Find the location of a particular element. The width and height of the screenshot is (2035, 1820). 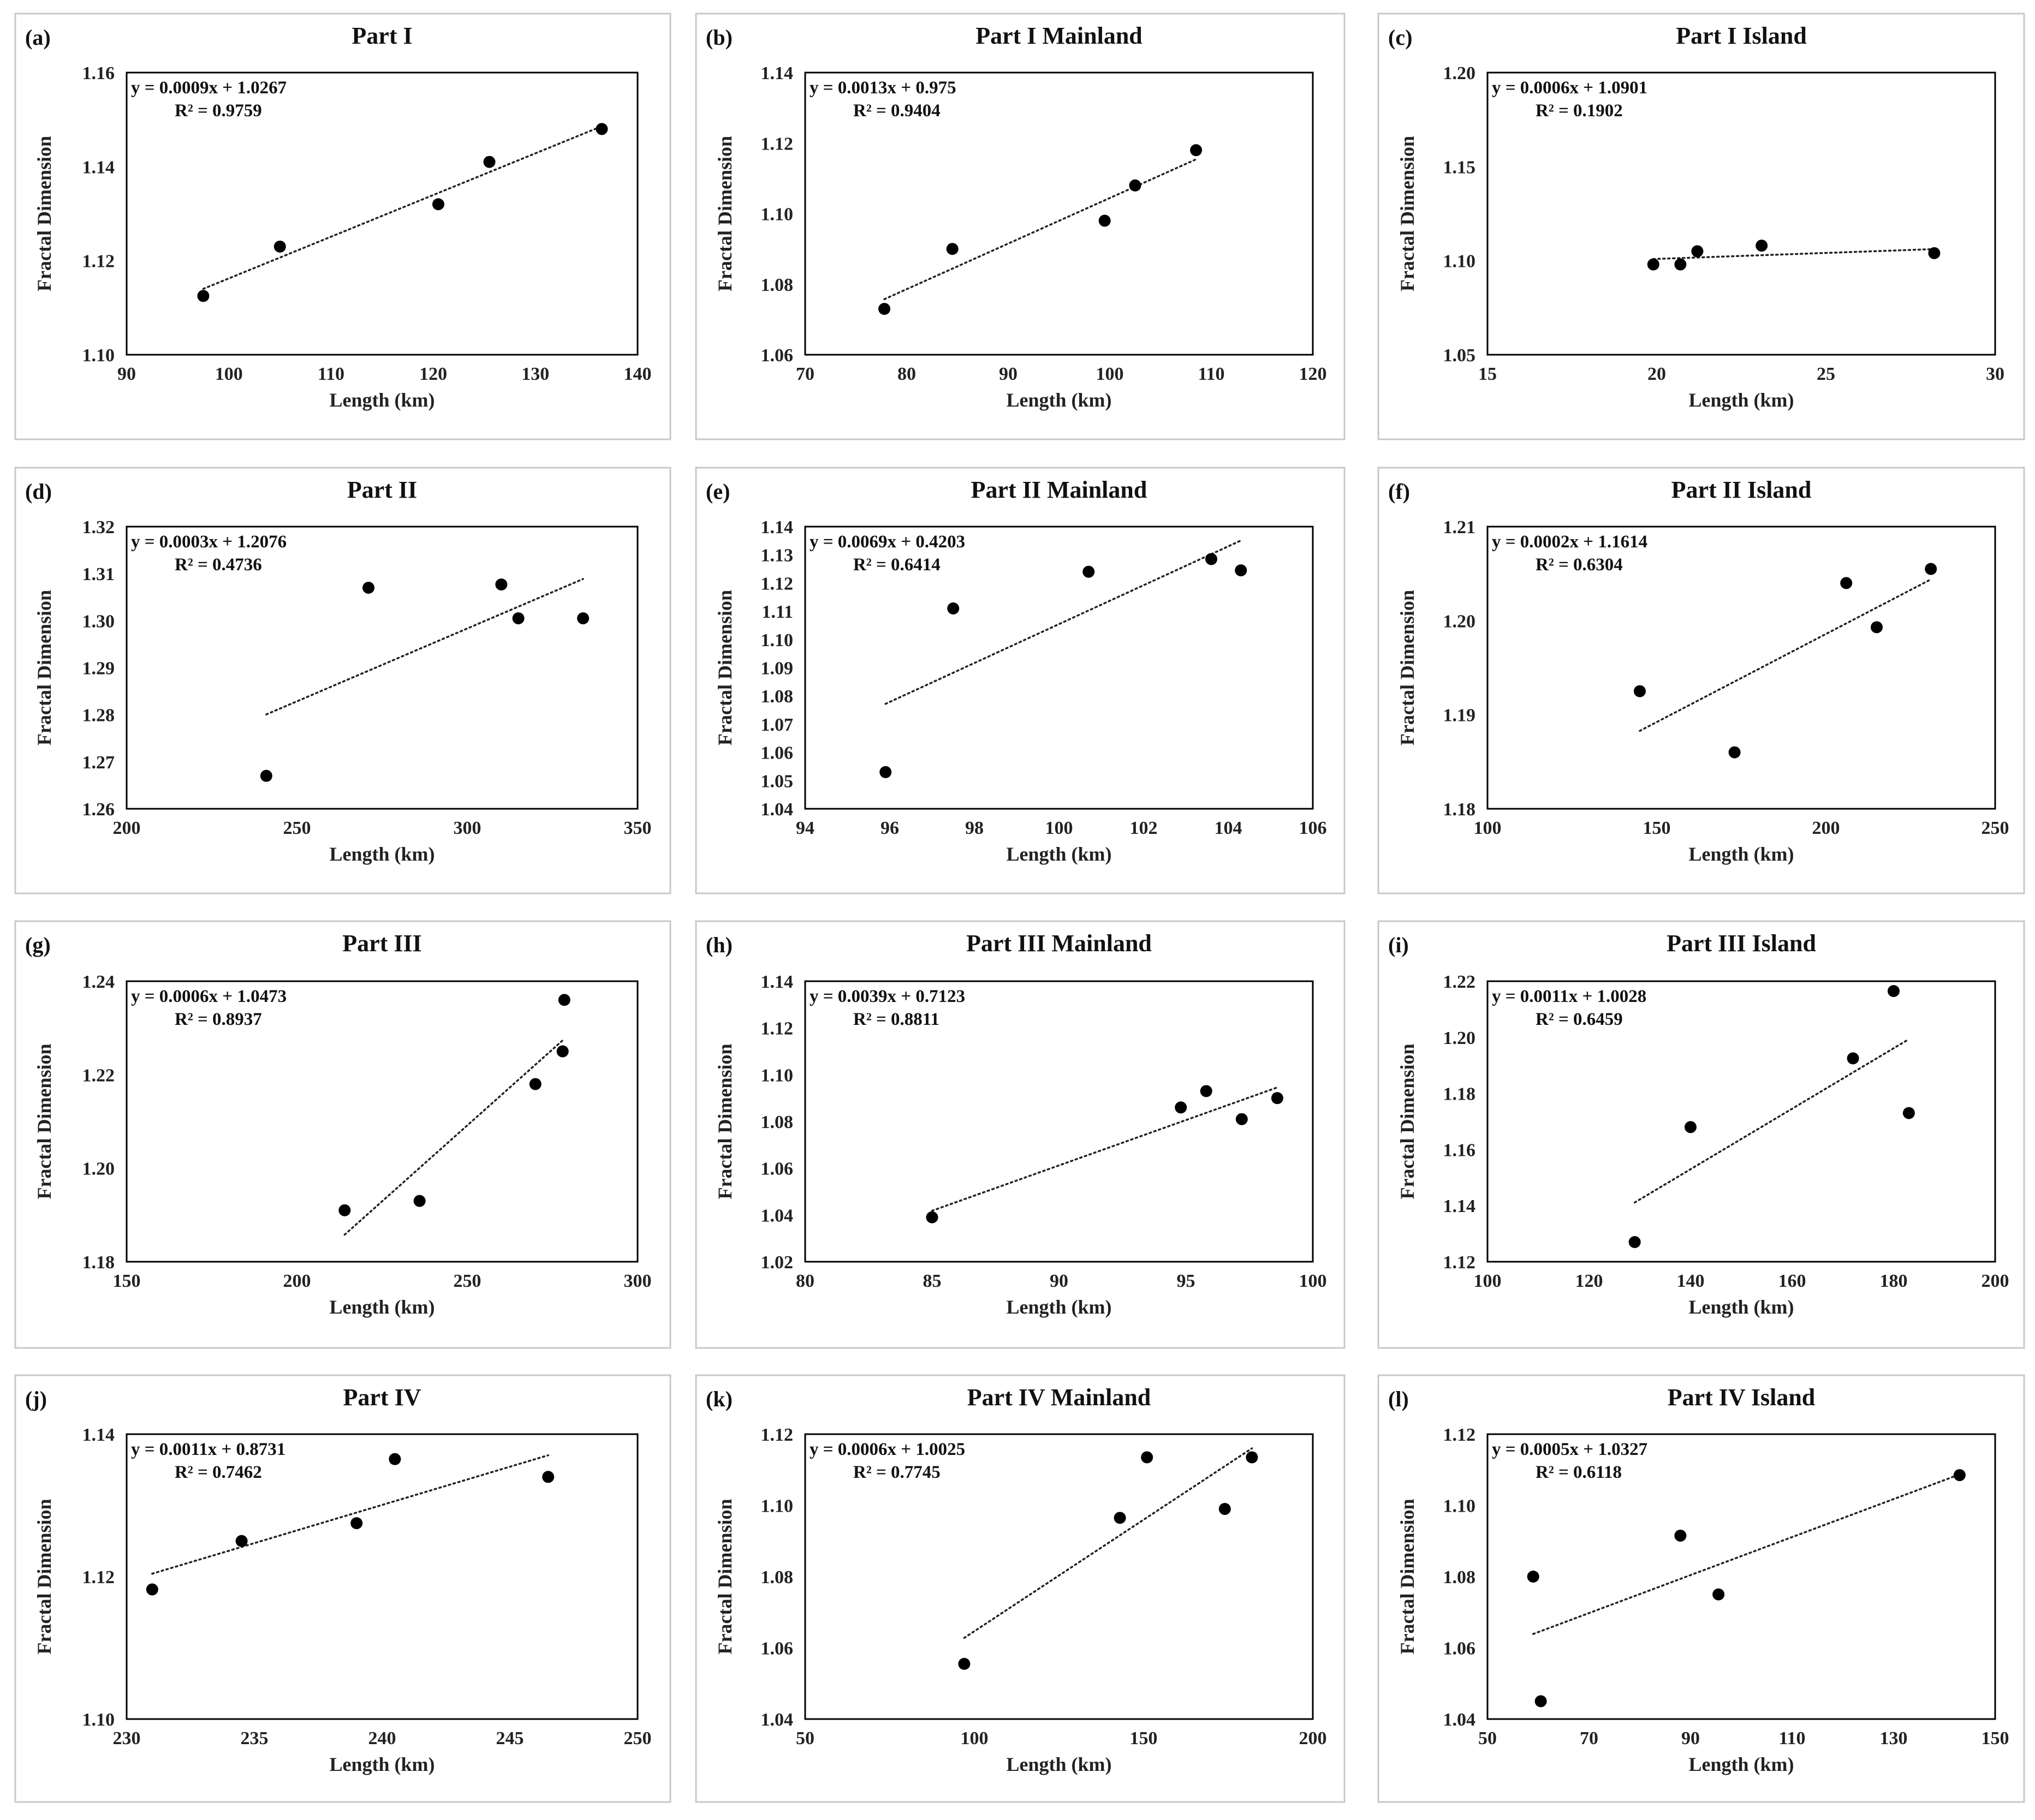

chart-title: Part III Island is located at coordinates (1741, 943).